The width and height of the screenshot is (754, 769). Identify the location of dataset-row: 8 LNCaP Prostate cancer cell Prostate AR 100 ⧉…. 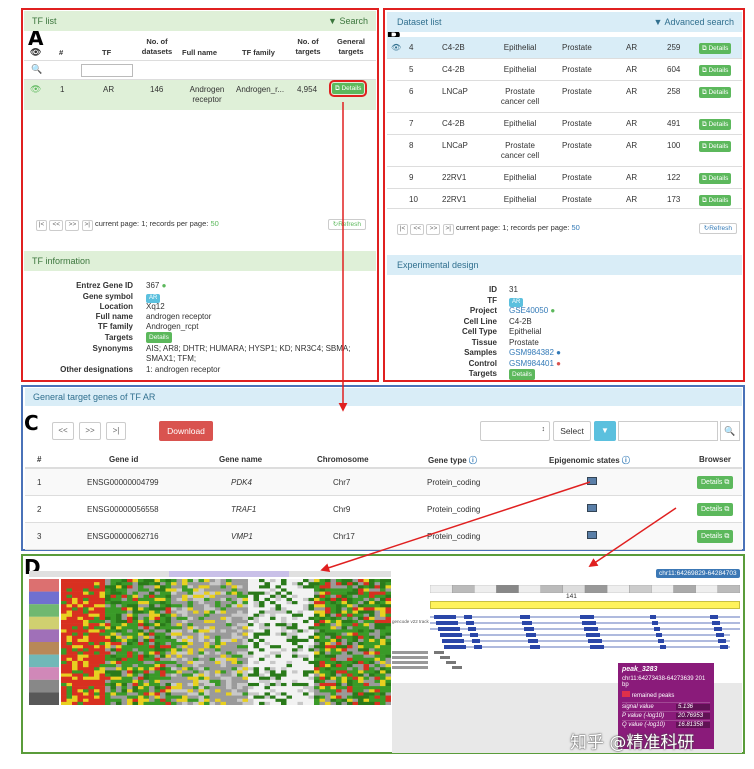
(564, 151).